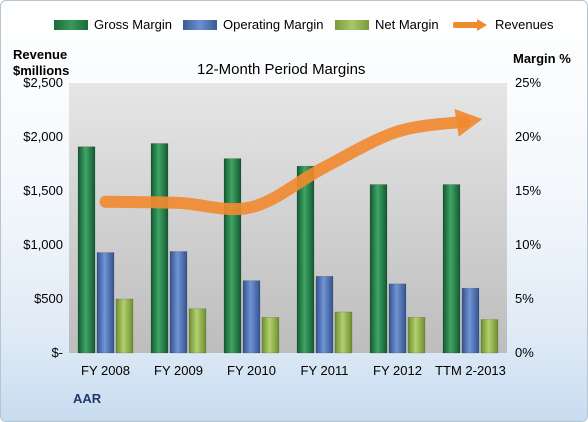 The width and height of the screenshot is (588, 422). Describe the element at coordinates (407, 24) in the screenshot. I see `legend-label-net: Net Margin` at that location.